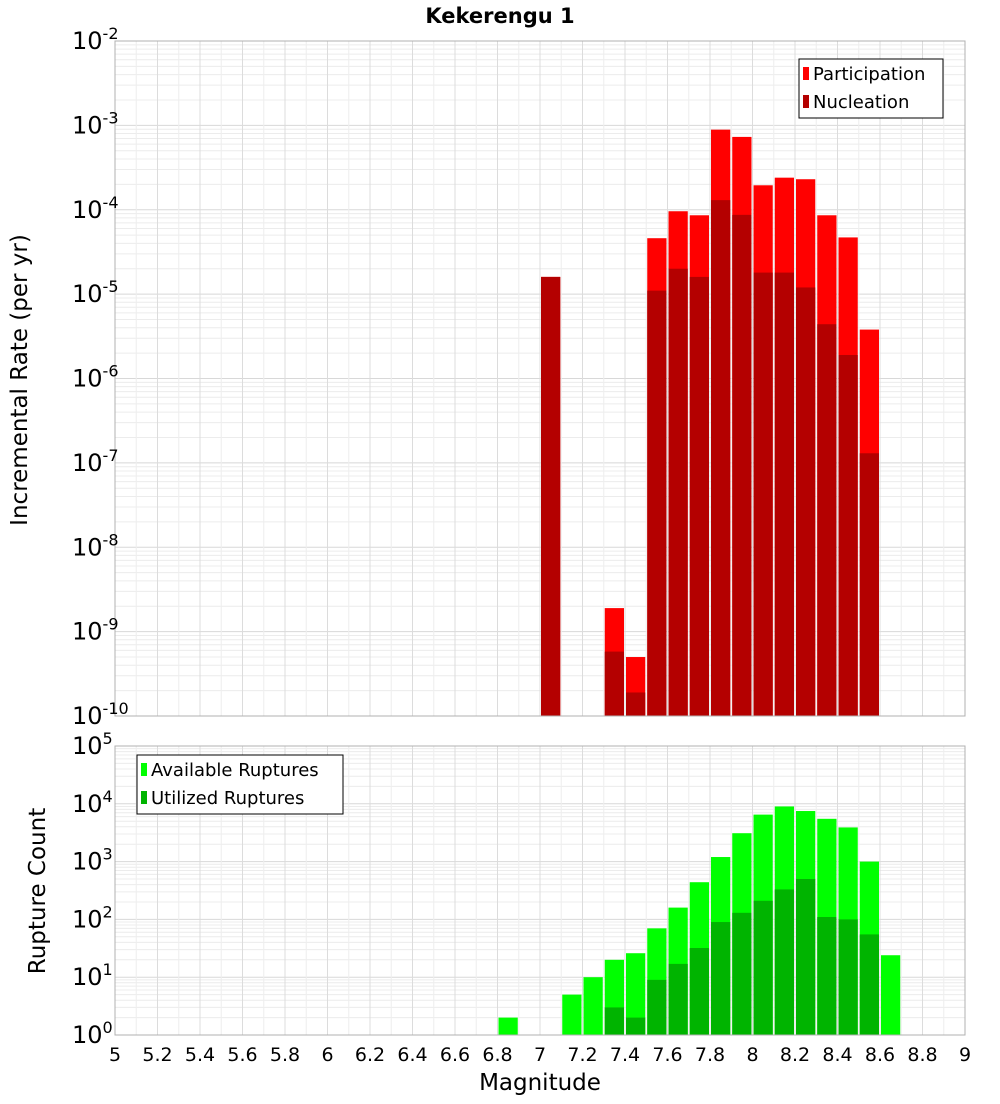 This screenshot has height=1104, width=1000. What do you see at coordinates (869, 74) in the screenshot?
I see `top-legend-label: Participation` at bounding box center [869, 74].